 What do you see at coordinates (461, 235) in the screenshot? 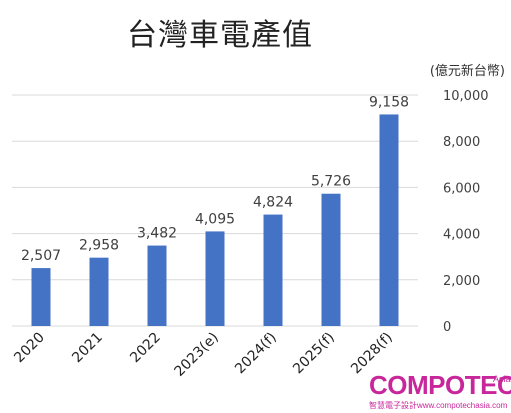
I see `y-tick-label: 4,000` at bounding box center [461, 235].